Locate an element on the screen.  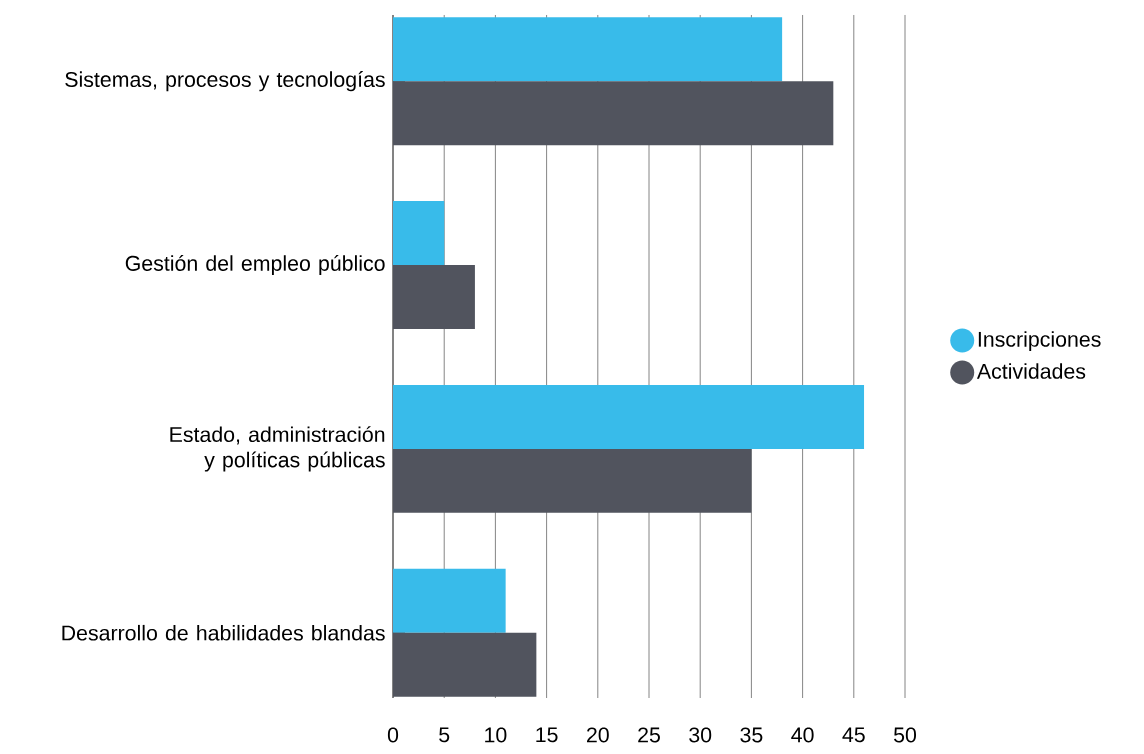
y-tick-label: Gestión del empleo público is located at coordinates (255, 265).